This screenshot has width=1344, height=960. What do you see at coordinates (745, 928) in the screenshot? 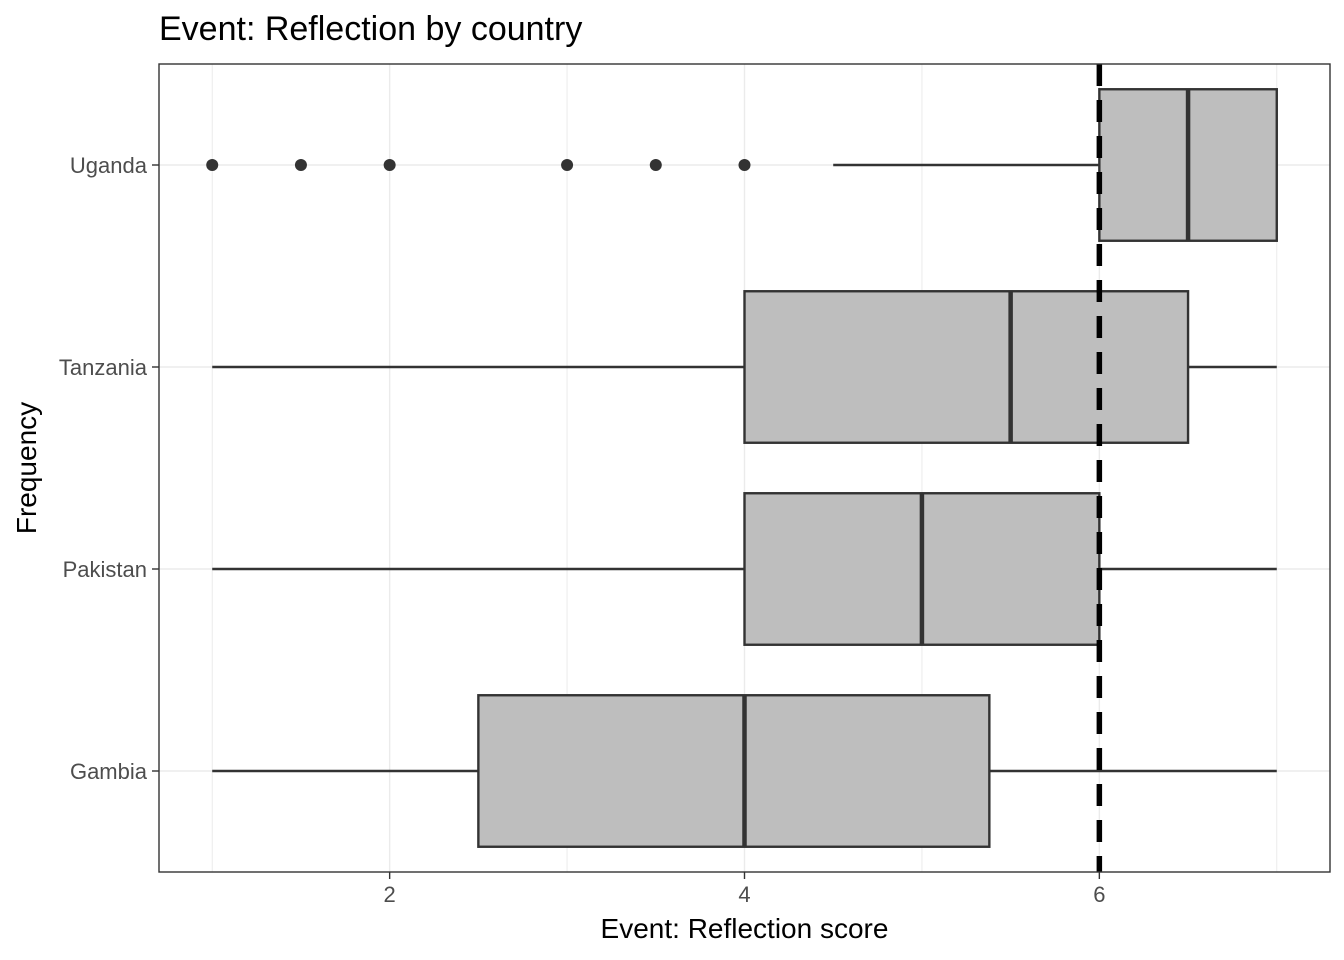
I see `x-axis-title: Event: Reflection score` at bounding box center [745, 928].